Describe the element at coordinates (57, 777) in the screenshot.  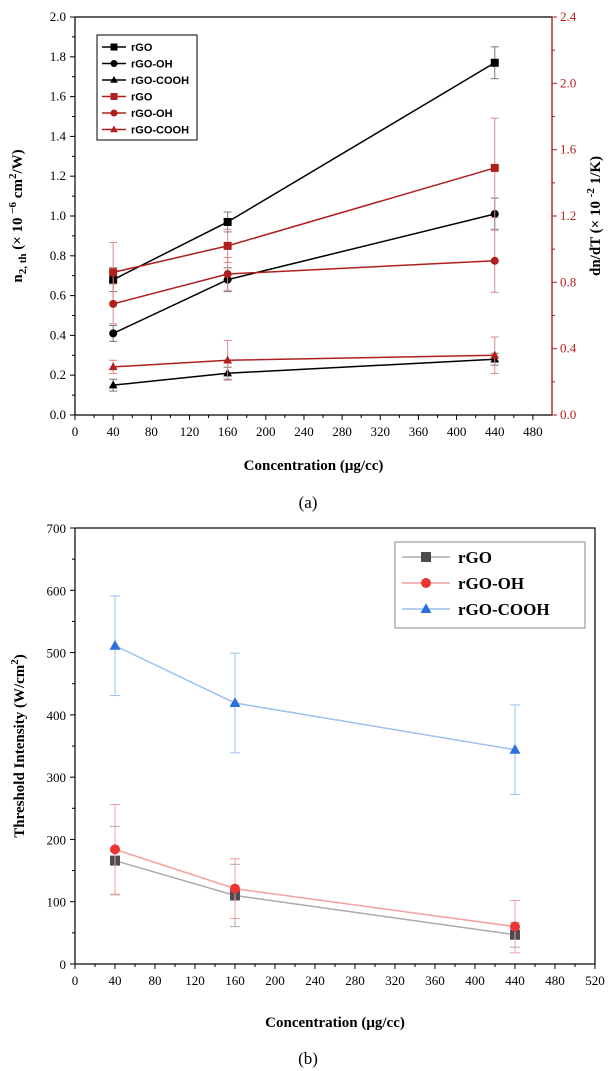
I see `y-tick-label: 300` at that location.